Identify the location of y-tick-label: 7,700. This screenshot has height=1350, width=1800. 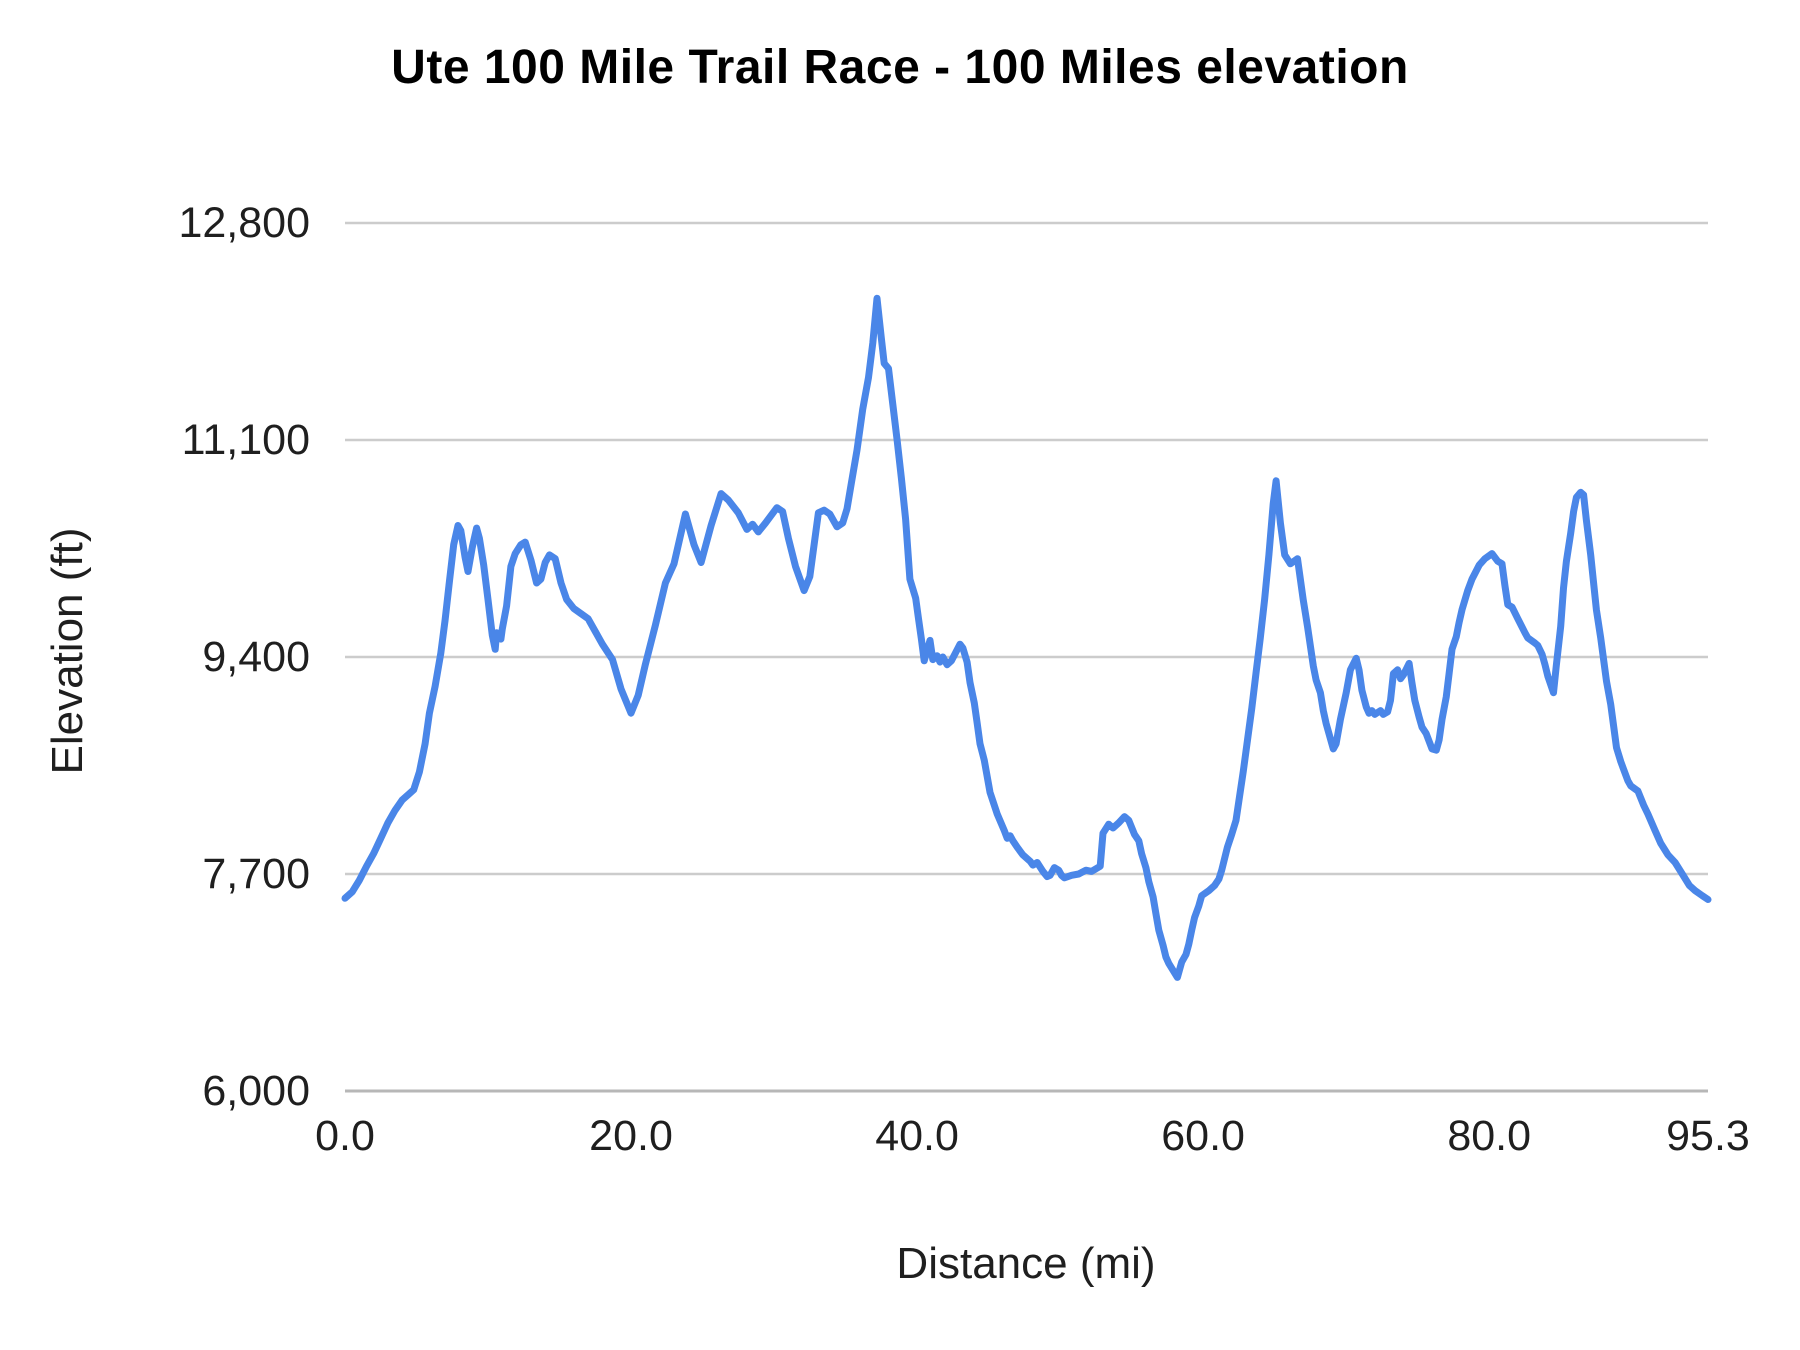
(256, 874).